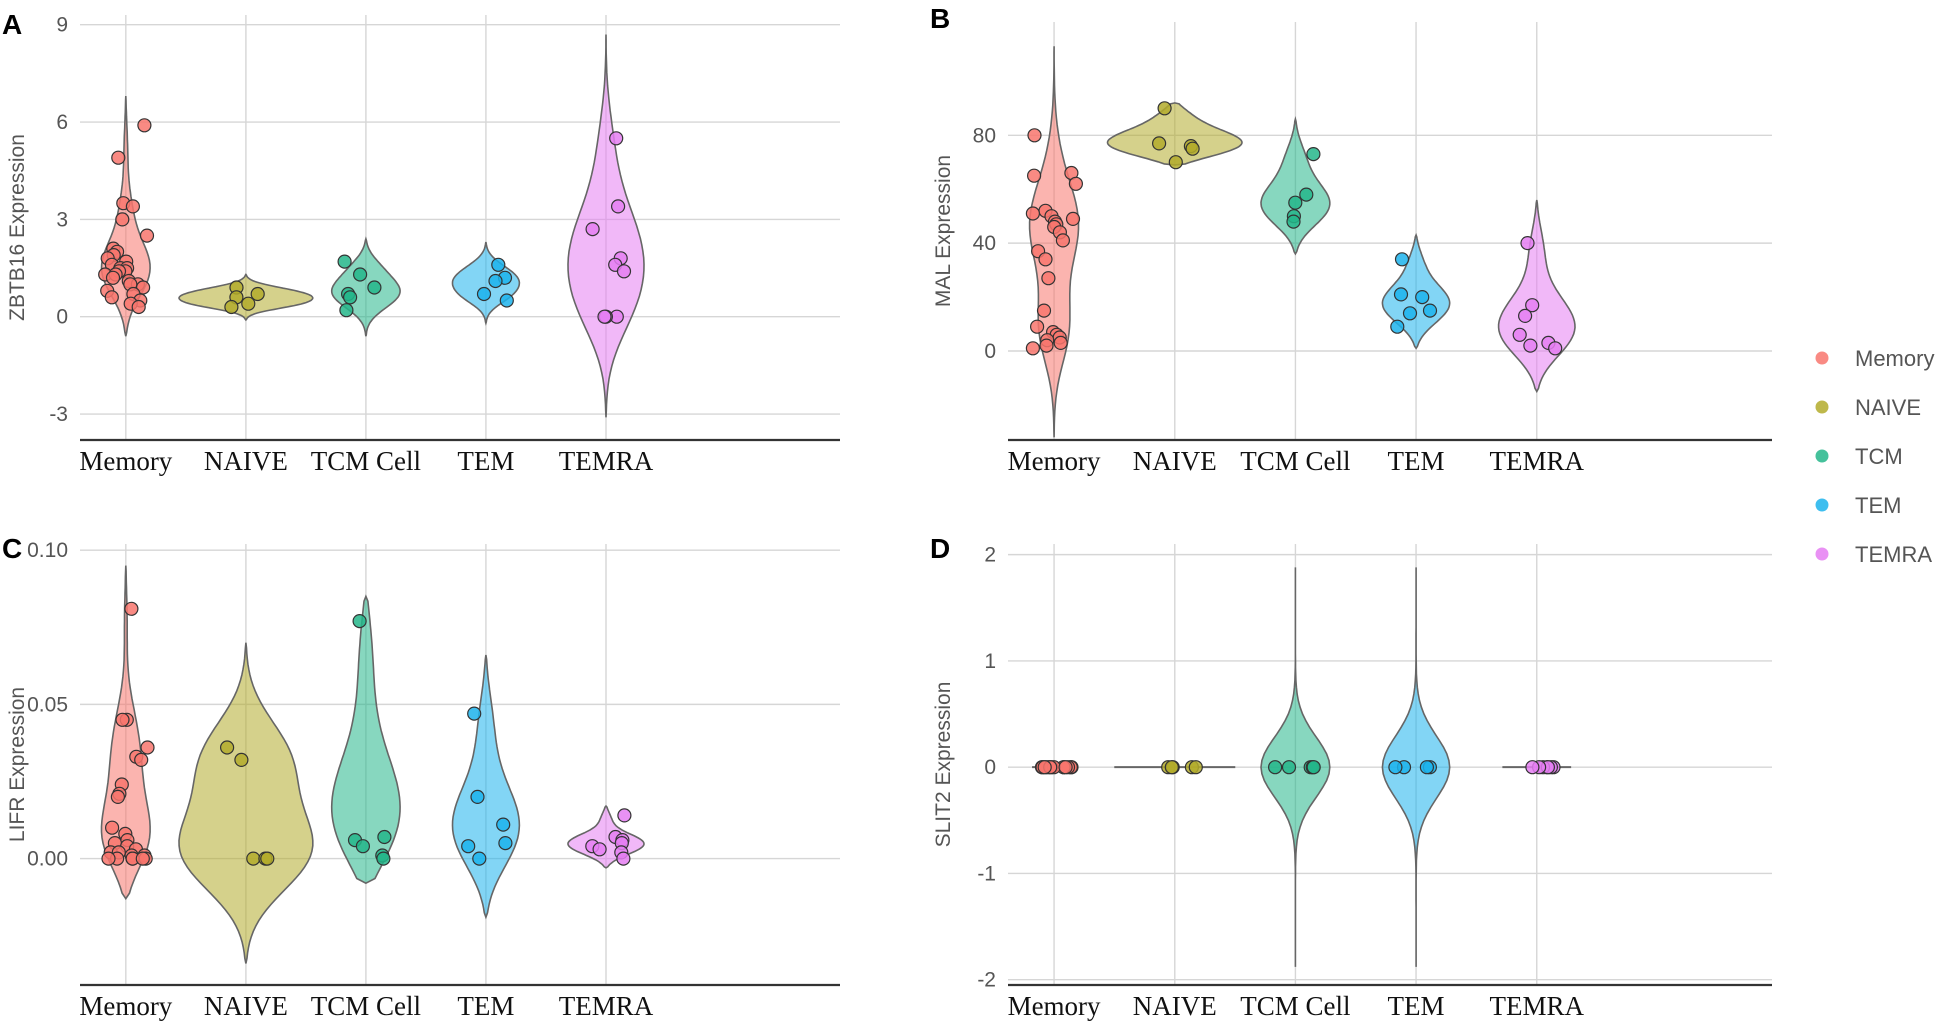 This screenshot has height=1023, width=1950. Describe the element at coordinates (986, 980) in the screenshot. I see `y-tick-label: -2` at that location.